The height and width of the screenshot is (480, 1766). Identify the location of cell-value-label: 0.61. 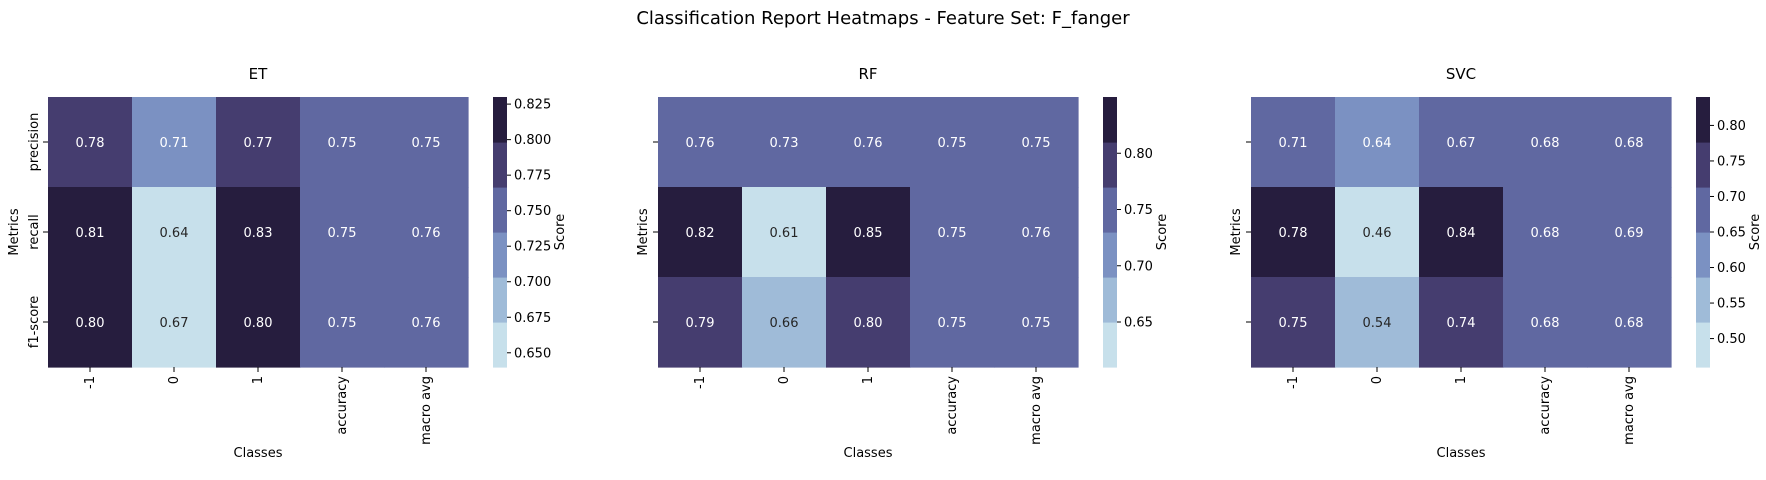
(784, 233).